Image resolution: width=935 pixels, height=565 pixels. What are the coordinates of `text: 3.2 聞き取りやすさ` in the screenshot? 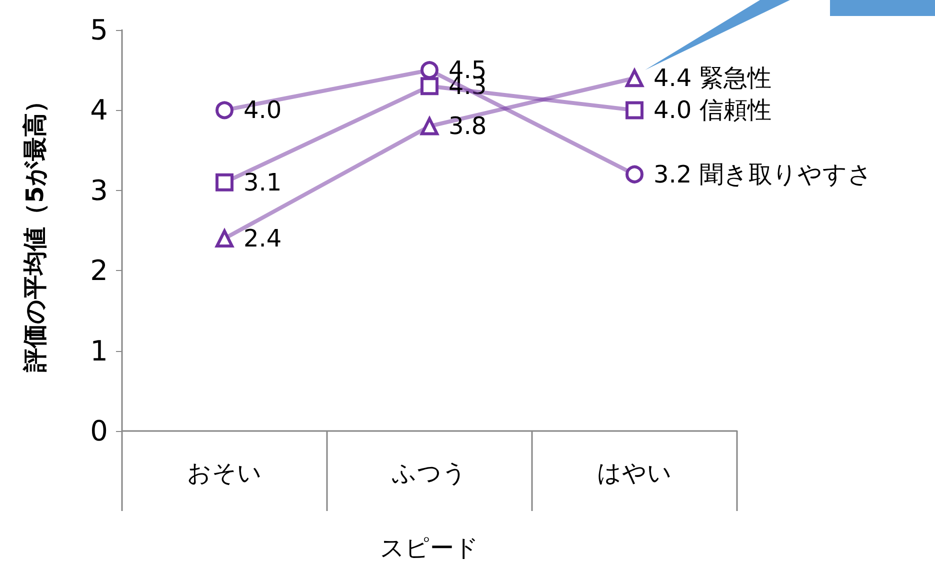 It's located at (763, 174).